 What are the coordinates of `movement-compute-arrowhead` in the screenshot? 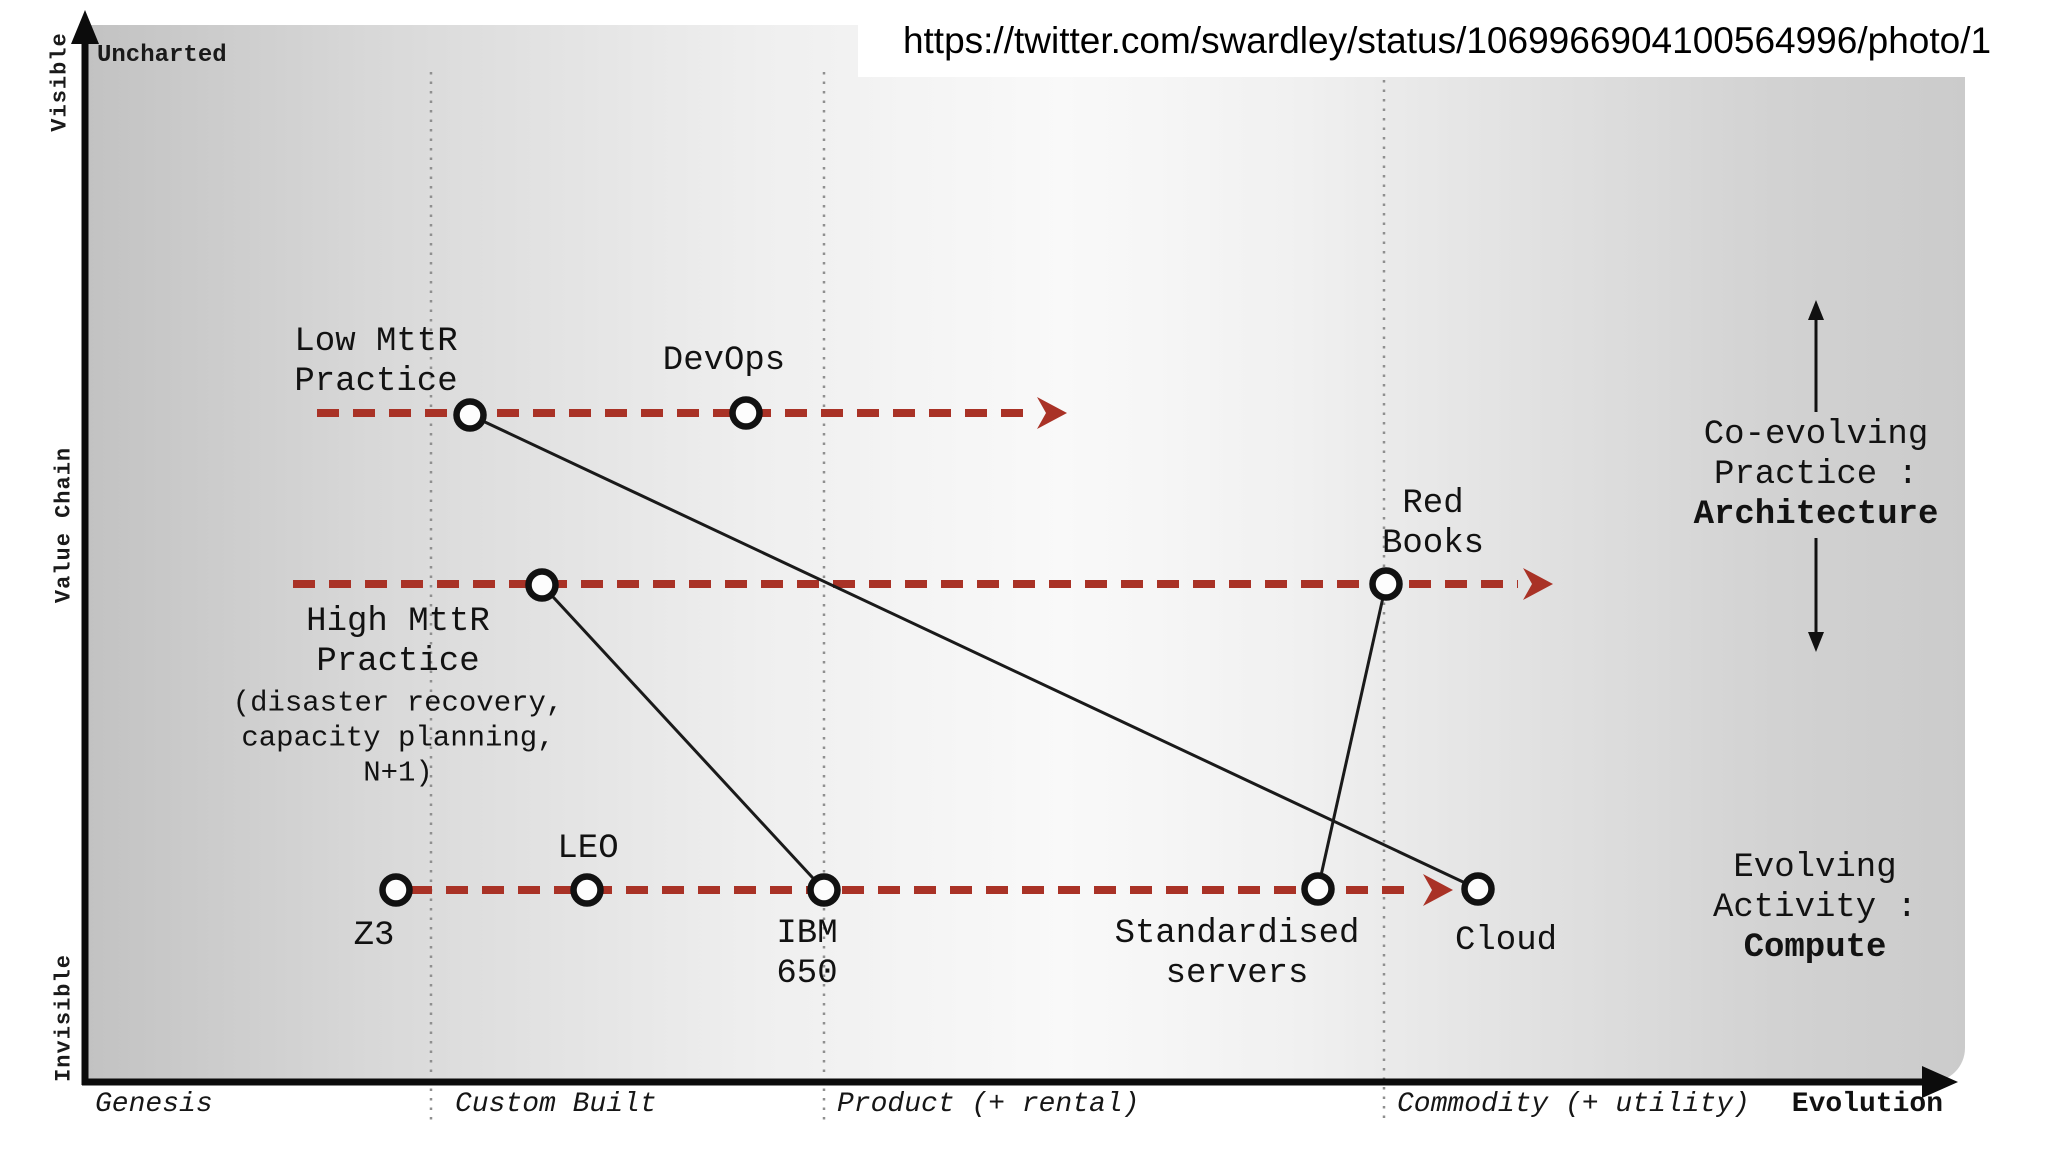 It's located at (1438, 890).